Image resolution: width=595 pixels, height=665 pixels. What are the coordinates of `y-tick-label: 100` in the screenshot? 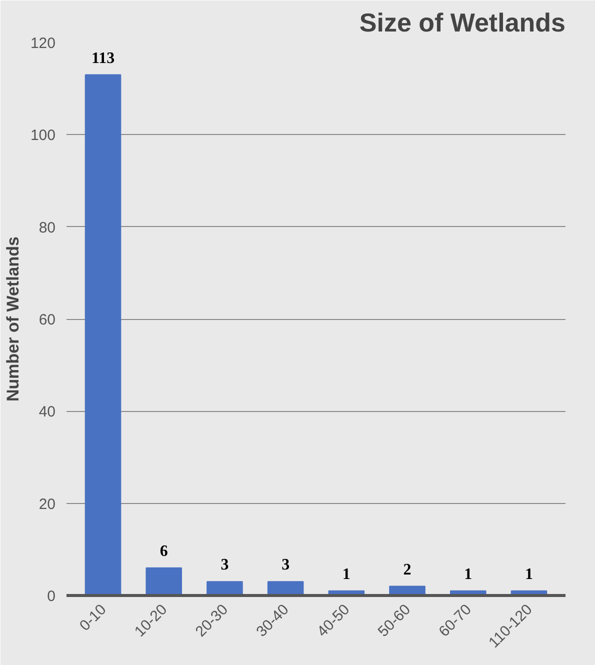 It's located at (43, 135).